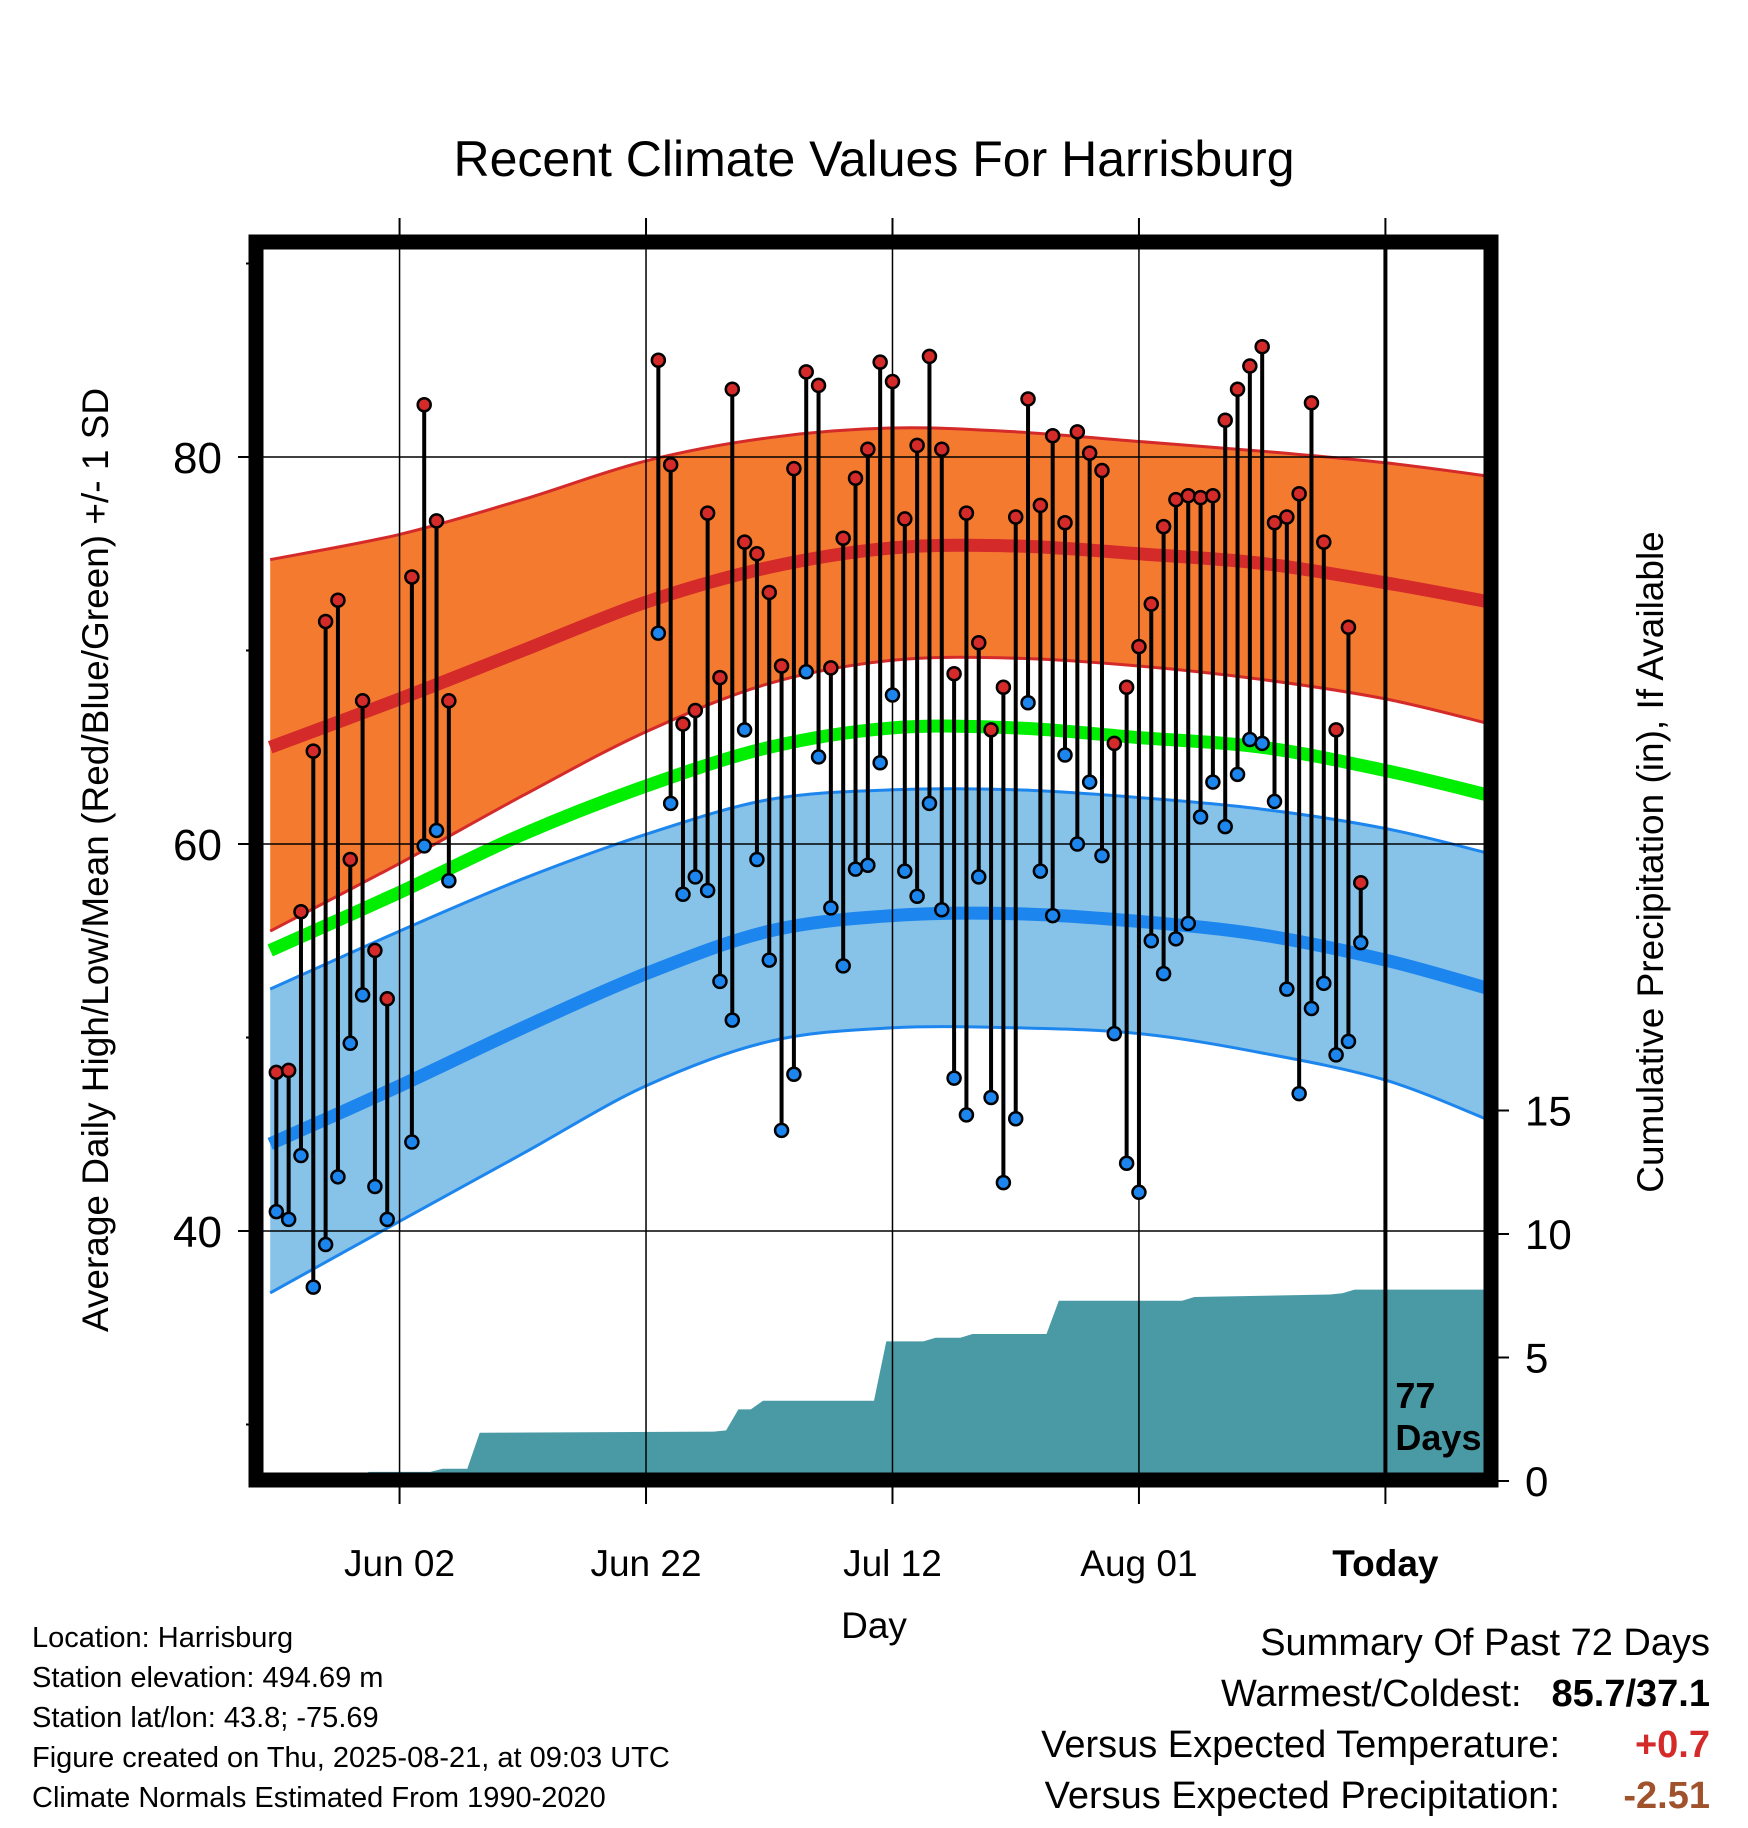 The width and height of the screenshot is (1748, 1828). Describe the element at coordinates (892, 1563) in the screenshot. I see `x-tick-label: Jul 12` at that location.